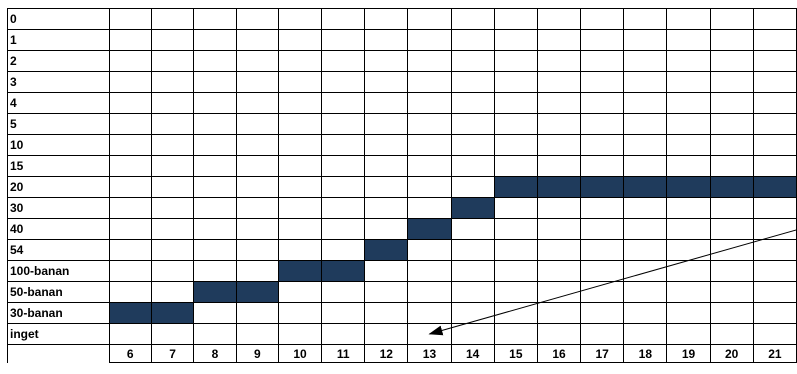 Image resolution: width=797 pixels, height=374 pixels. What do you see at coordinates (58, 334) in the screenshot?
I see `row-label: inget` at bounding box center [58, 334].